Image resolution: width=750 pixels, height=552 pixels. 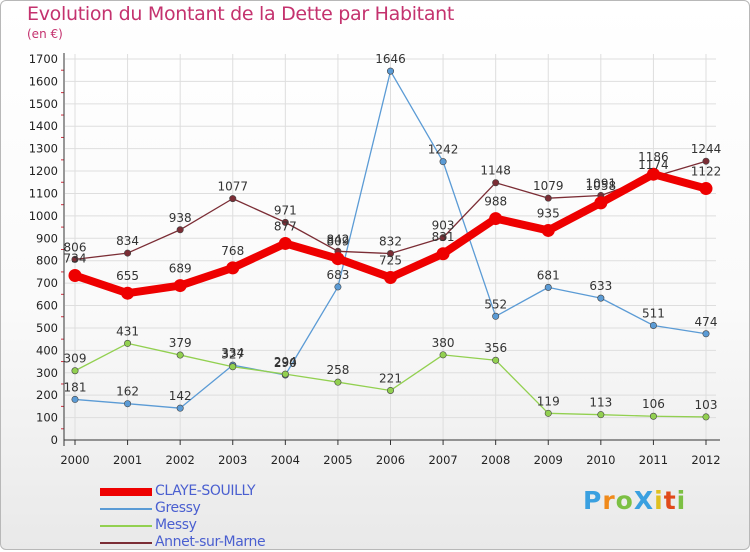 What do you see at coordinates (706, 172) in the screenshot?
I see `data-label-claye-souilly: 1122` at bounding box center [706, 172].